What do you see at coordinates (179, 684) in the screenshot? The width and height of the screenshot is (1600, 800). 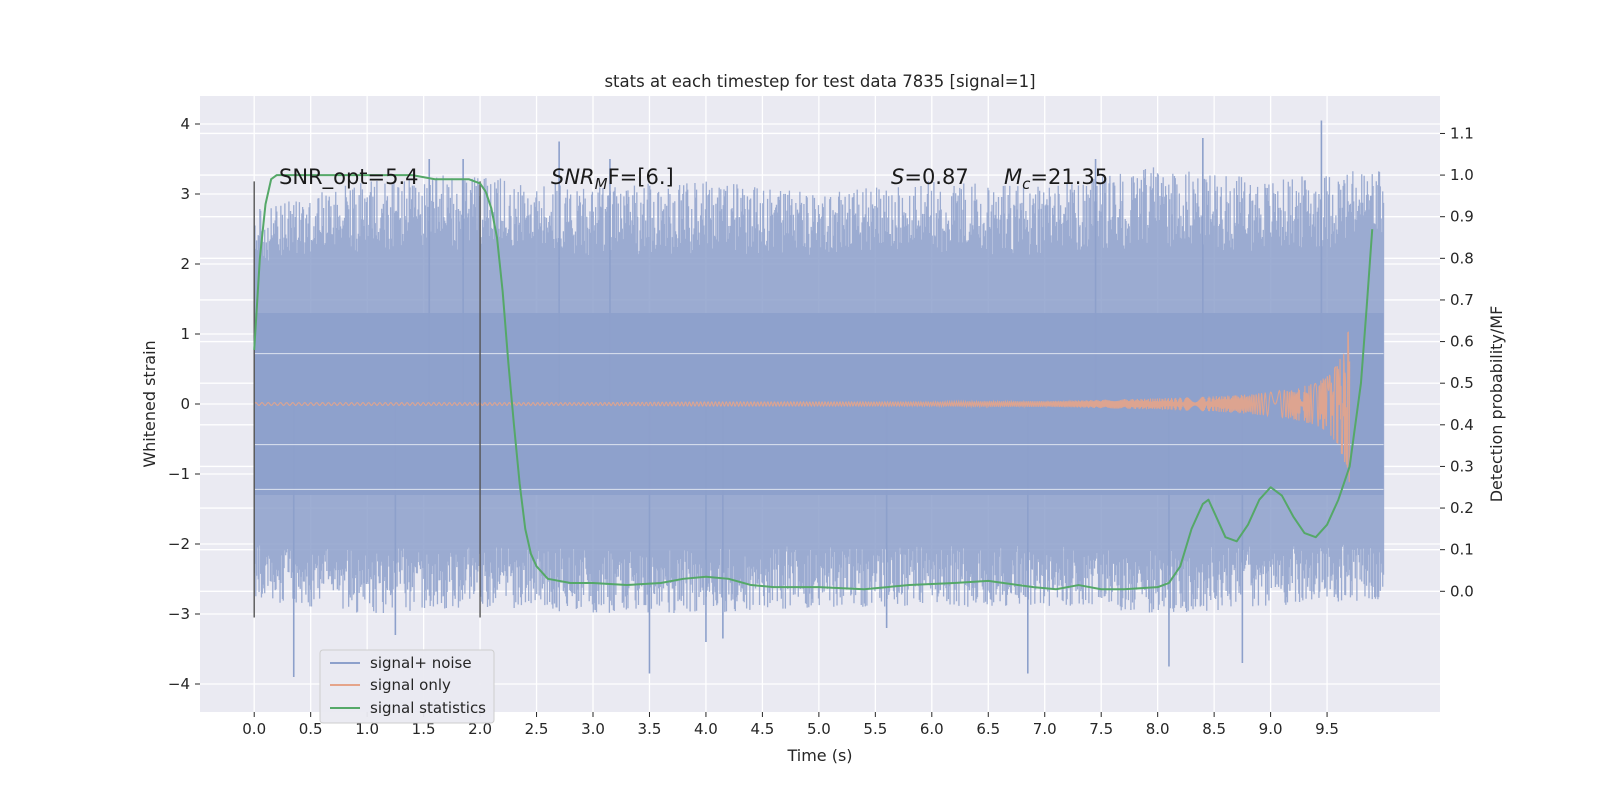 I see `y-tick-label-0: −4` at bounding box center [179, 684].